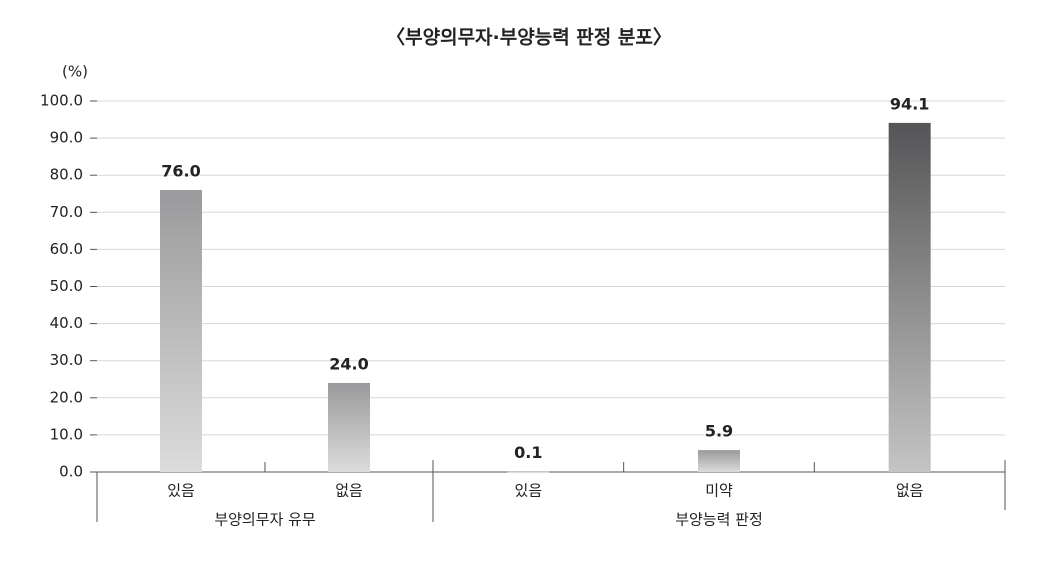 This screenshot has height=568, width=1058. I want to click on value-label: 24.0, so click(348, 363).